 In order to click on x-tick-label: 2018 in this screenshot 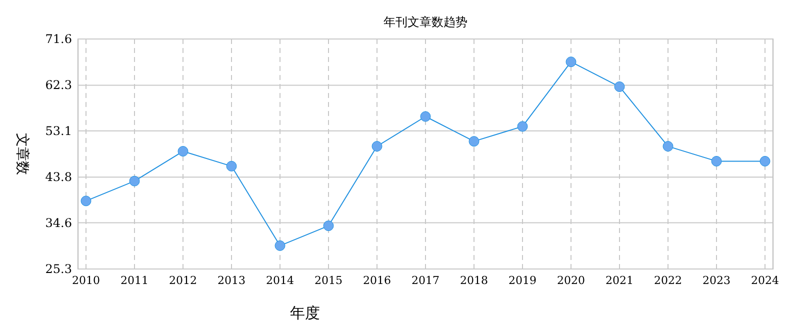, I will do `click(474, 280)`.